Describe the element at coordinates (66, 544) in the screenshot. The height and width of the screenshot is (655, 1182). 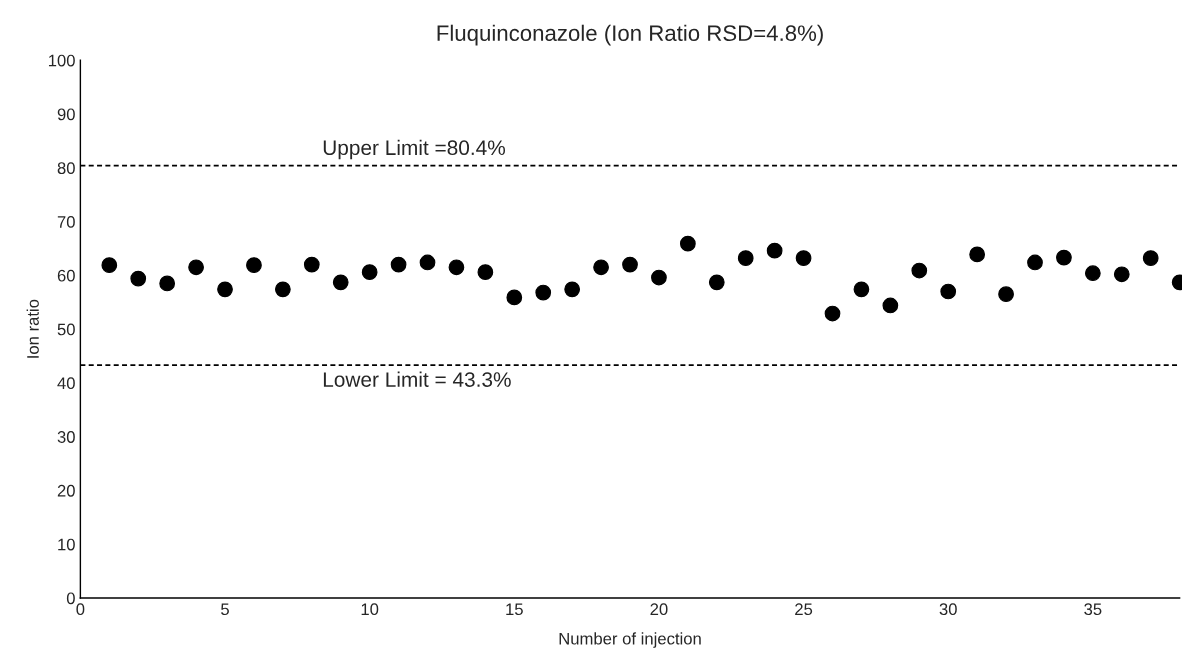
I see `y-tick-label: 10` at that location.